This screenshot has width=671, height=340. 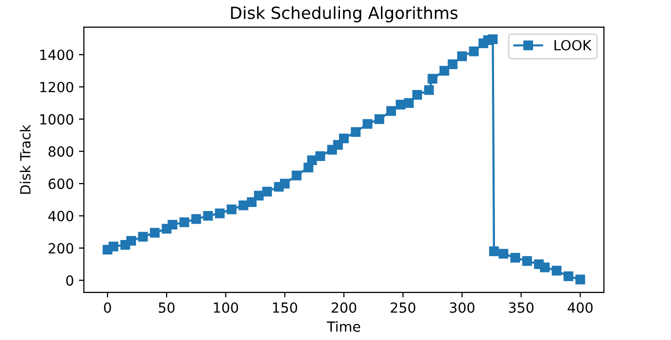 I want to click on x-tick-label: 0, so click(x=108, y=307).